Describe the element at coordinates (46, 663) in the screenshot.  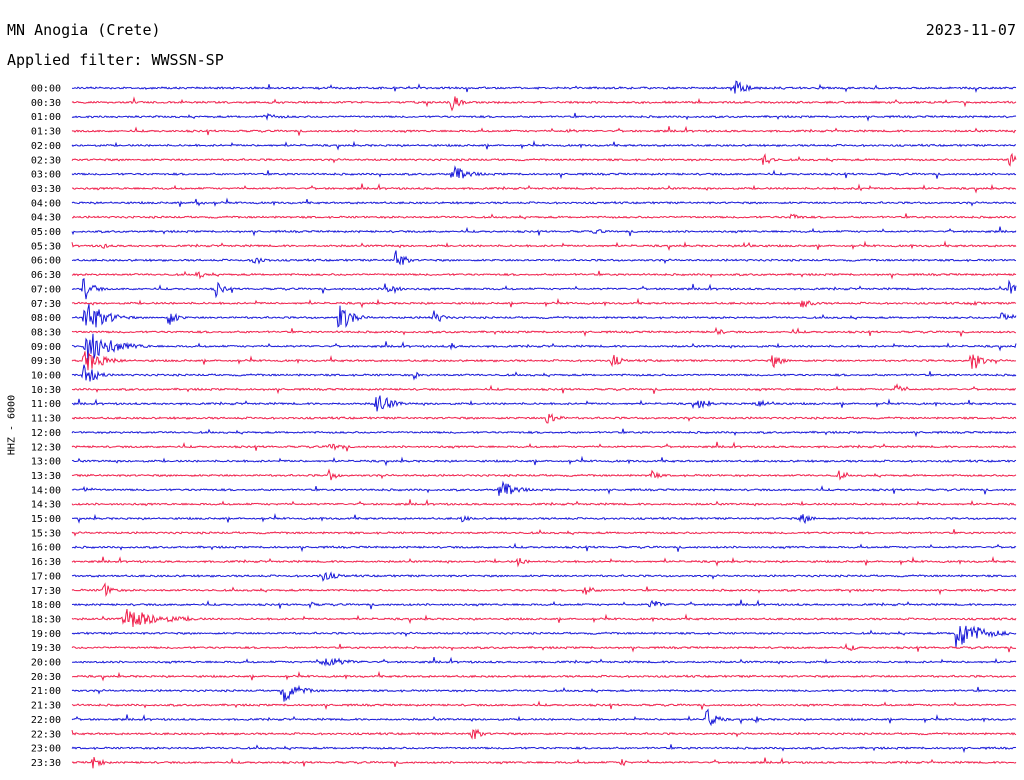
I see `row-time-label: 20:00` at that location.